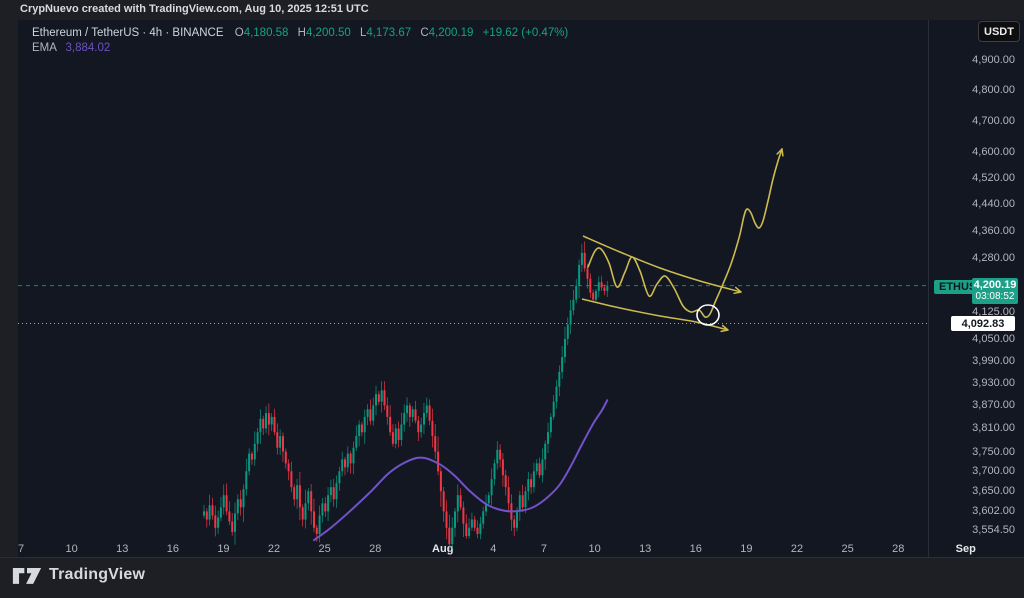  What do you see at coordinates (993, 405) in the screenshot?
I see `price-axis-label: 3,870.00` at bounding box center [993, 405].